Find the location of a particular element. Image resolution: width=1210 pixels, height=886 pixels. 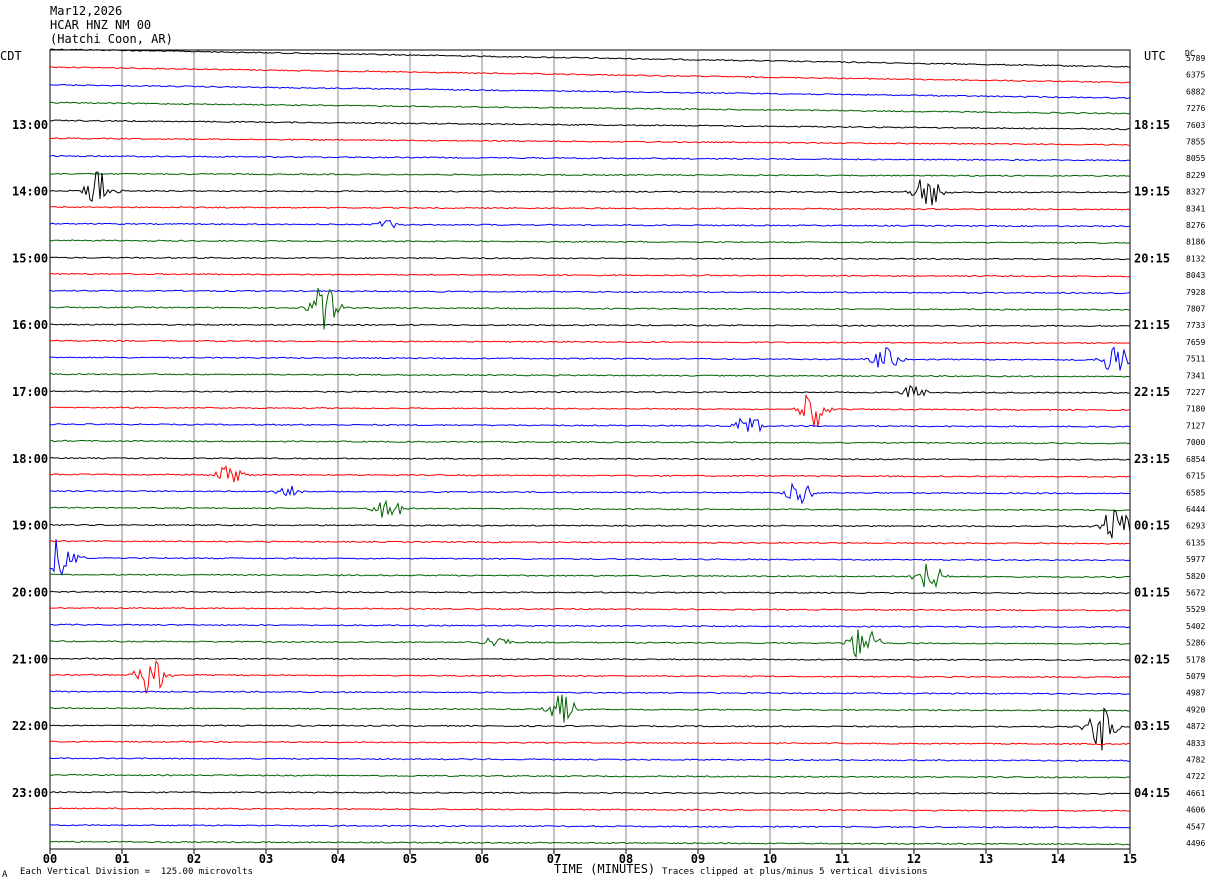

dc-offset-label: 7659 is located at coordinates (1195, 342).